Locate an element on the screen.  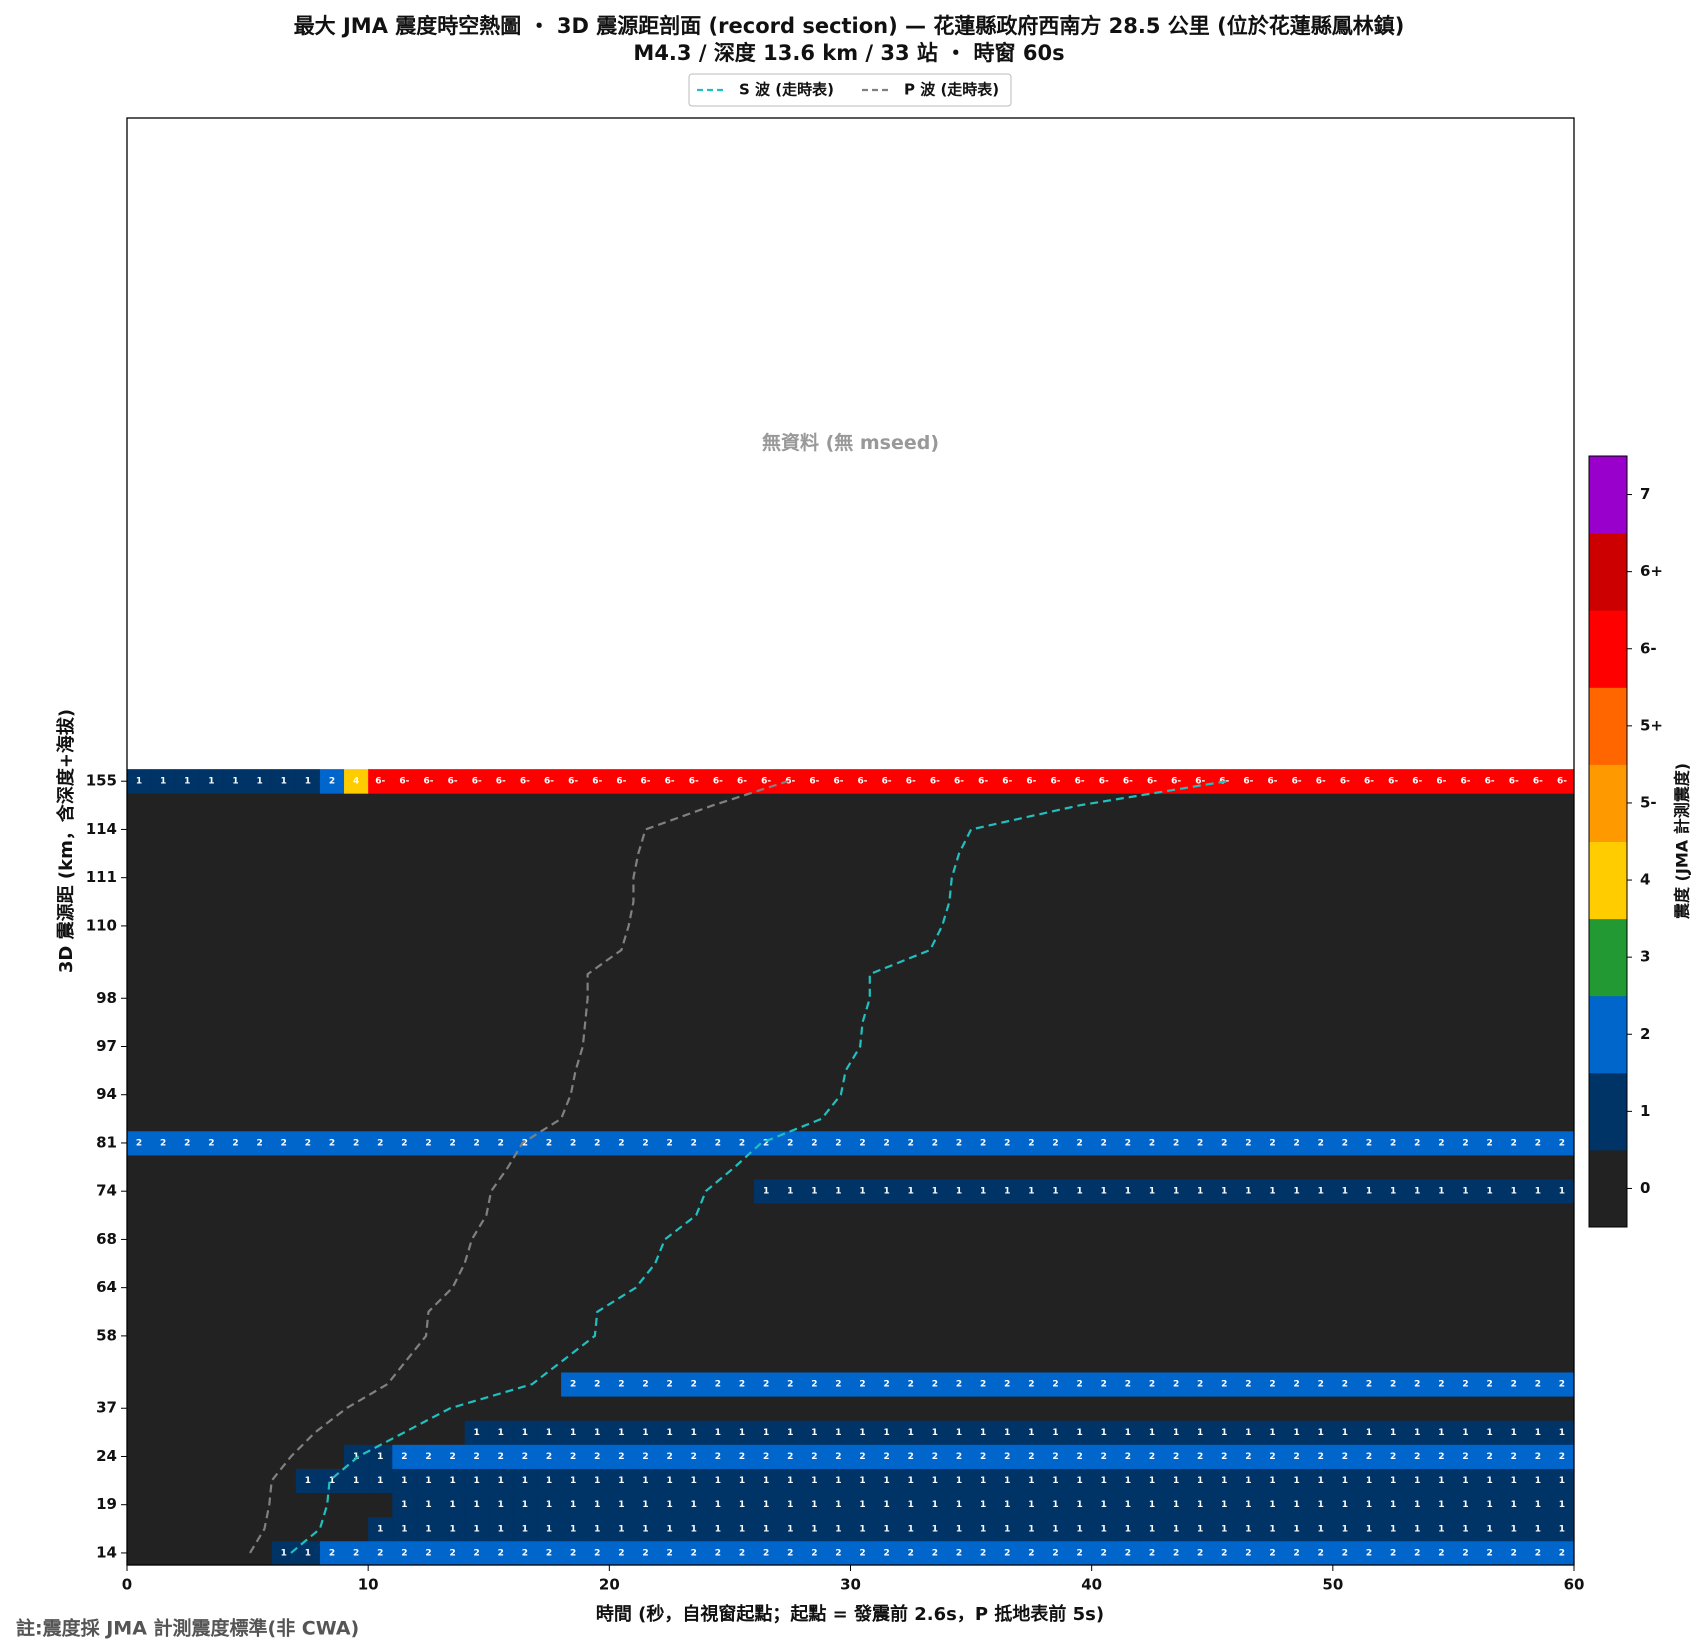
y-tick-label: 94 is located at coordinates (106, 1094).